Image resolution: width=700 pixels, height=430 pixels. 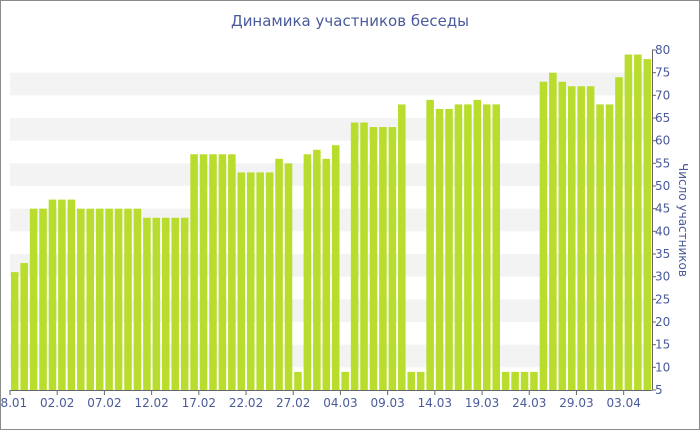 I want to click on y-axis-label: Число участников, so click(x=683, y=220).